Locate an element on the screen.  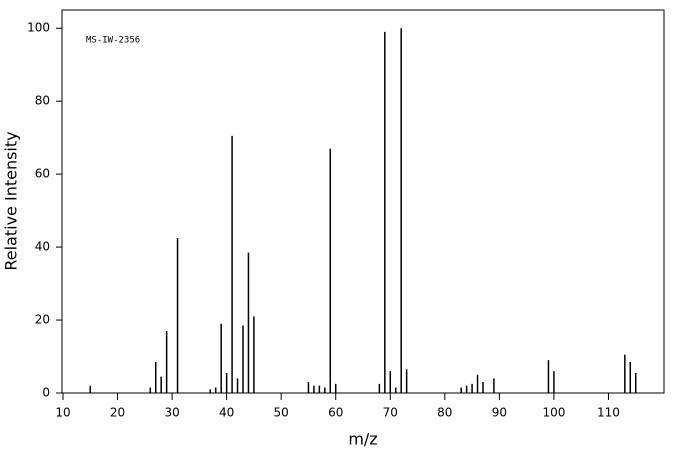
x-axis-label: m/z is located at coordinates (362, 439).